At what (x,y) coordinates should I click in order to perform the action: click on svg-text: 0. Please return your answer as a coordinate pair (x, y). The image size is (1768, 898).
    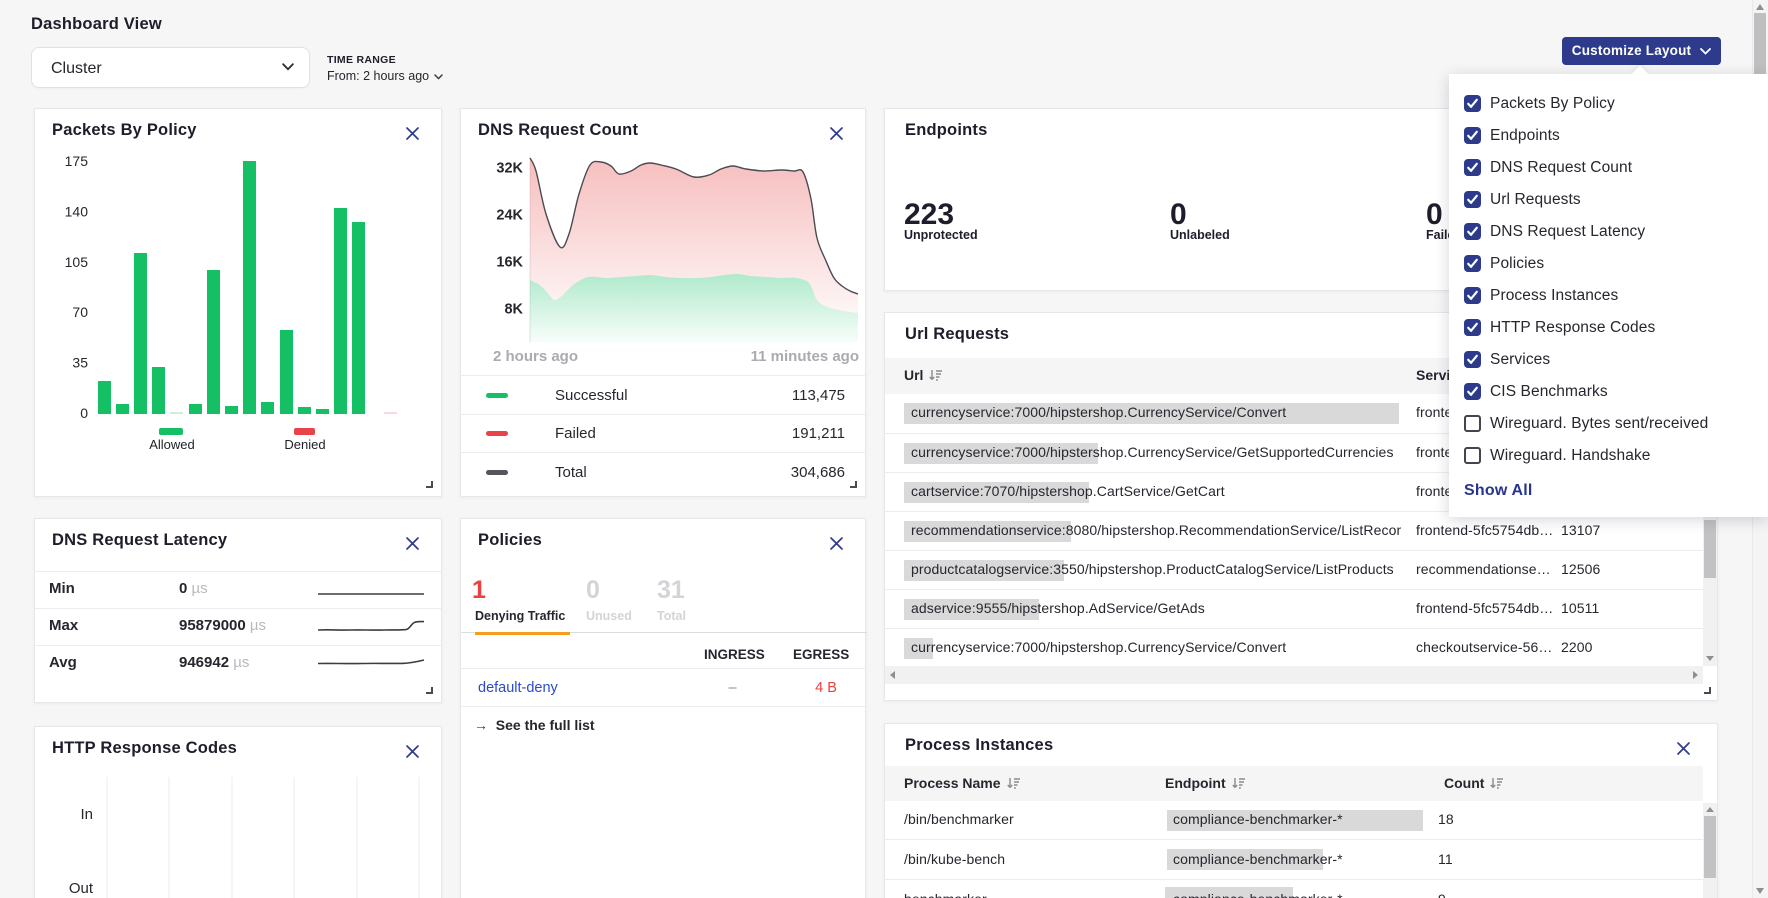
    Looking at the image, I should click on (84, 413).